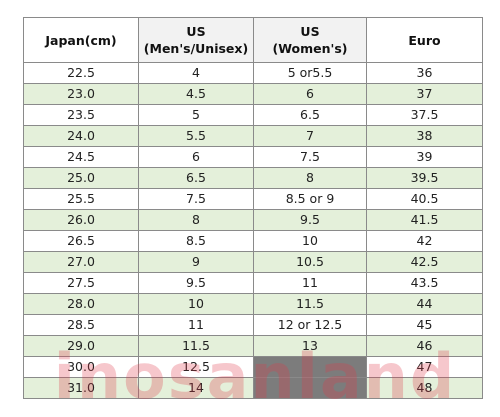  I want to click on cell-japan: 26.5, so click(81, 241).